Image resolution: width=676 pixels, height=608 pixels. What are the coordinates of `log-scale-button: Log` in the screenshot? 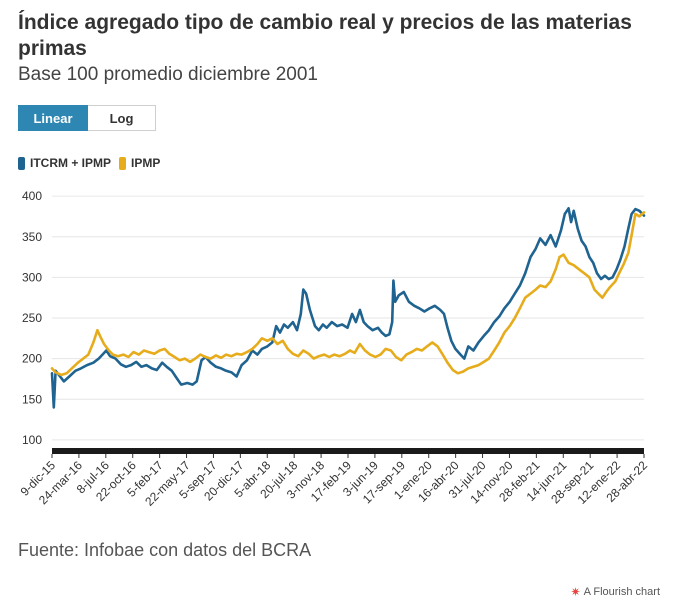 It's located at (122, 118).